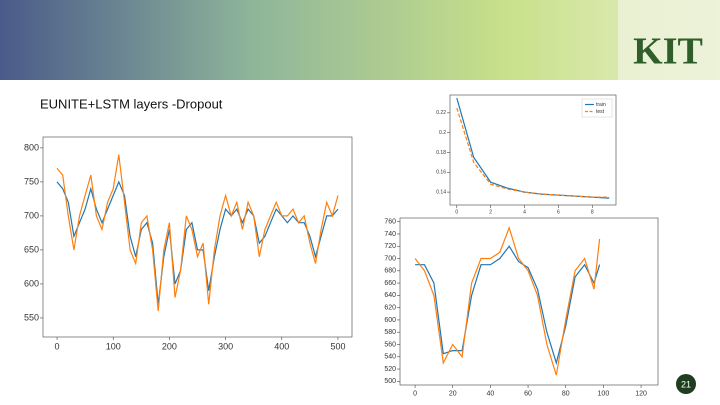 Image resolution: width=720 pixels, height=405 pixels. Describe the element at coordinates (441, 113) in the screenshot. I see `y-tick-label: 0.22` at that location.